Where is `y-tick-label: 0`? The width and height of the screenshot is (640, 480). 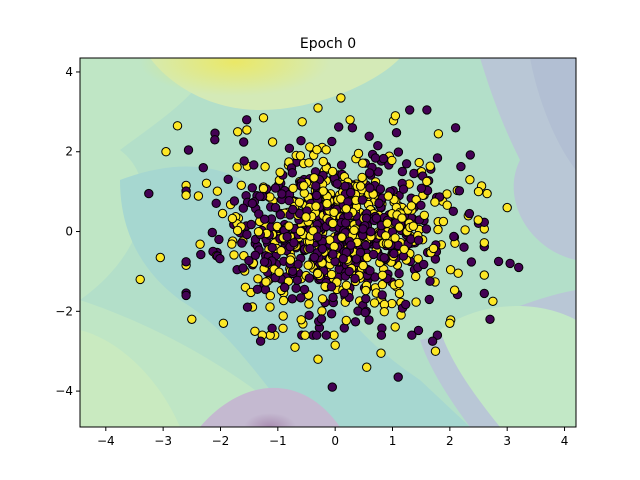
y-tick-label: 0 is located at coordinates (69, 232).